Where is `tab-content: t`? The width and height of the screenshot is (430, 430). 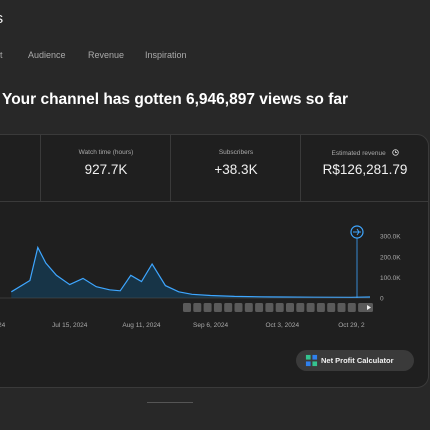 tab-content: t is located at coordinates (1, 55).